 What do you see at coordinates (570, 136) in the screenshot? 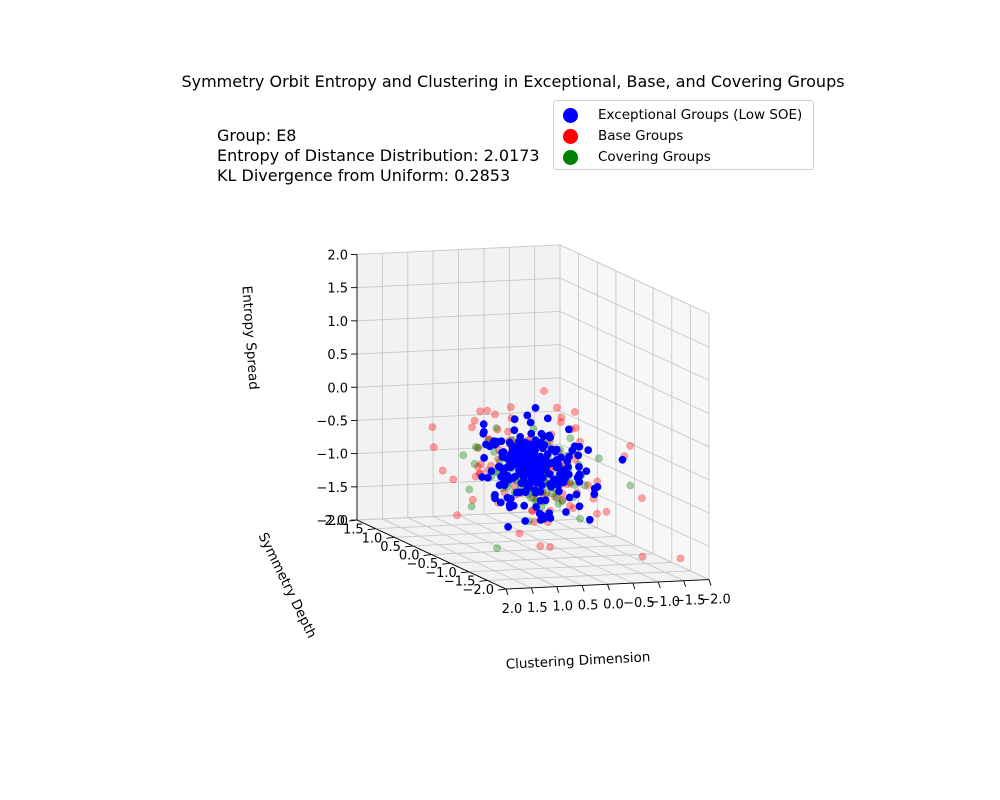
I see `legend-marker-base` at bounding box center [570, 136].